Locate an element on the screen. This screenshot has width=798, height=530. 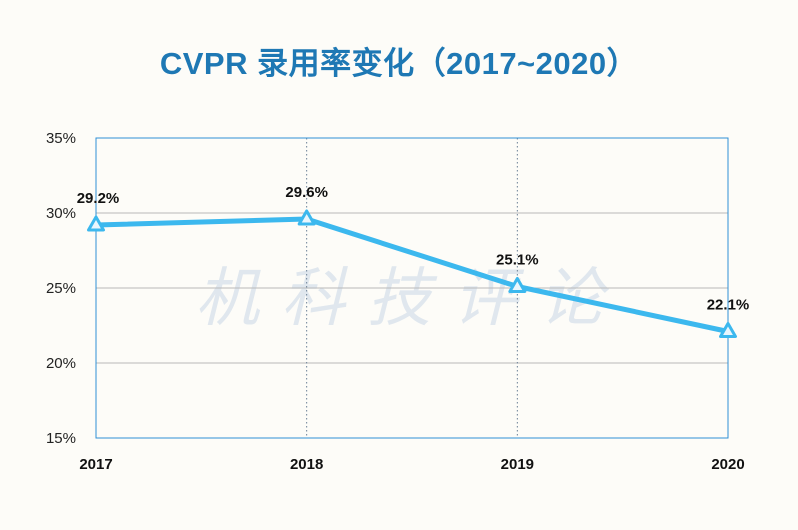
y-tick-label: 35% is located at coordinates (61, 138).